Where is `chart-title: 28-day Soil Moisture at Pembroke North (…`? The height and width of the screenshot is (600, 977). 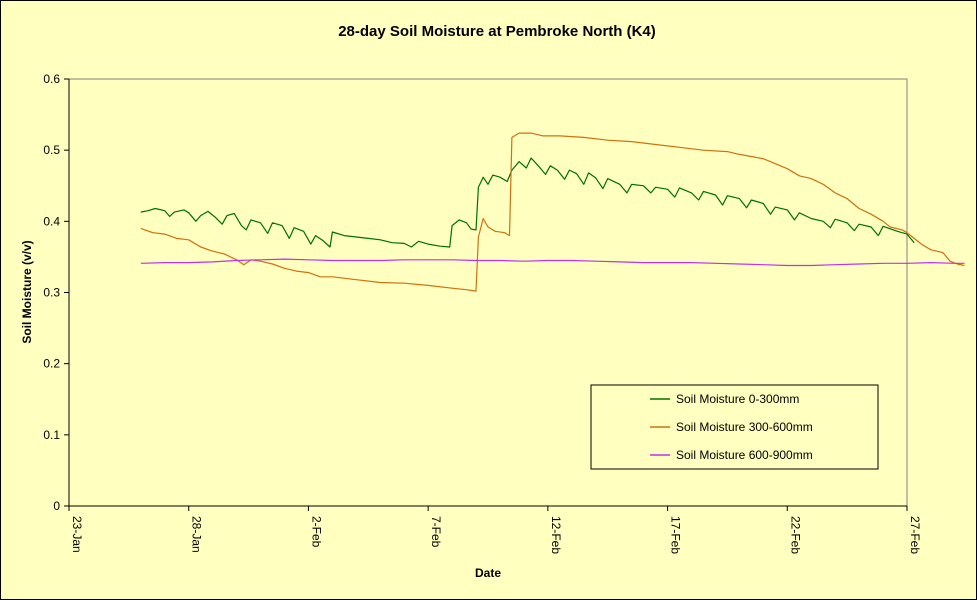 chart-title: 28-day Soil Moisture at Pembroke North (… is located at coordinates (497, 31).